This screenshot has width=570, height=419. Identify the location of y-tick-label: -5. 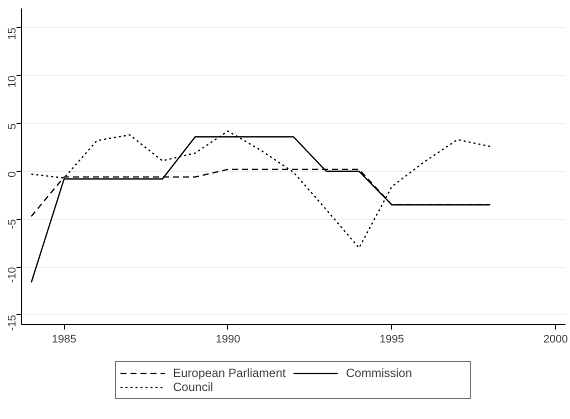
(12, 224).